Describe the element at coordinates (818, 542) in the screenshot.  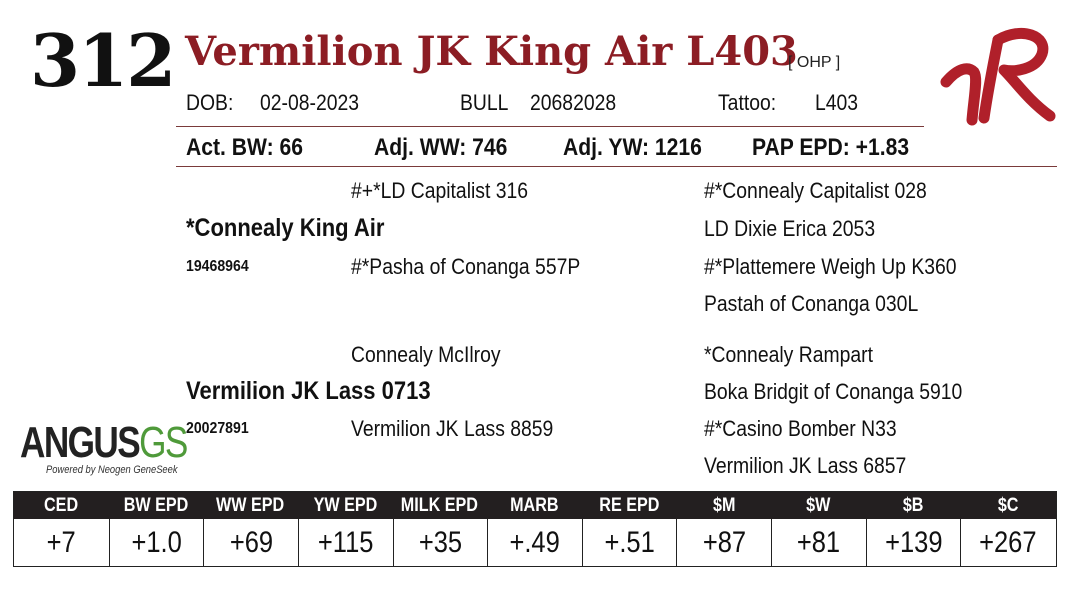
I see `epd-value-dollar-w: +81` at that location.